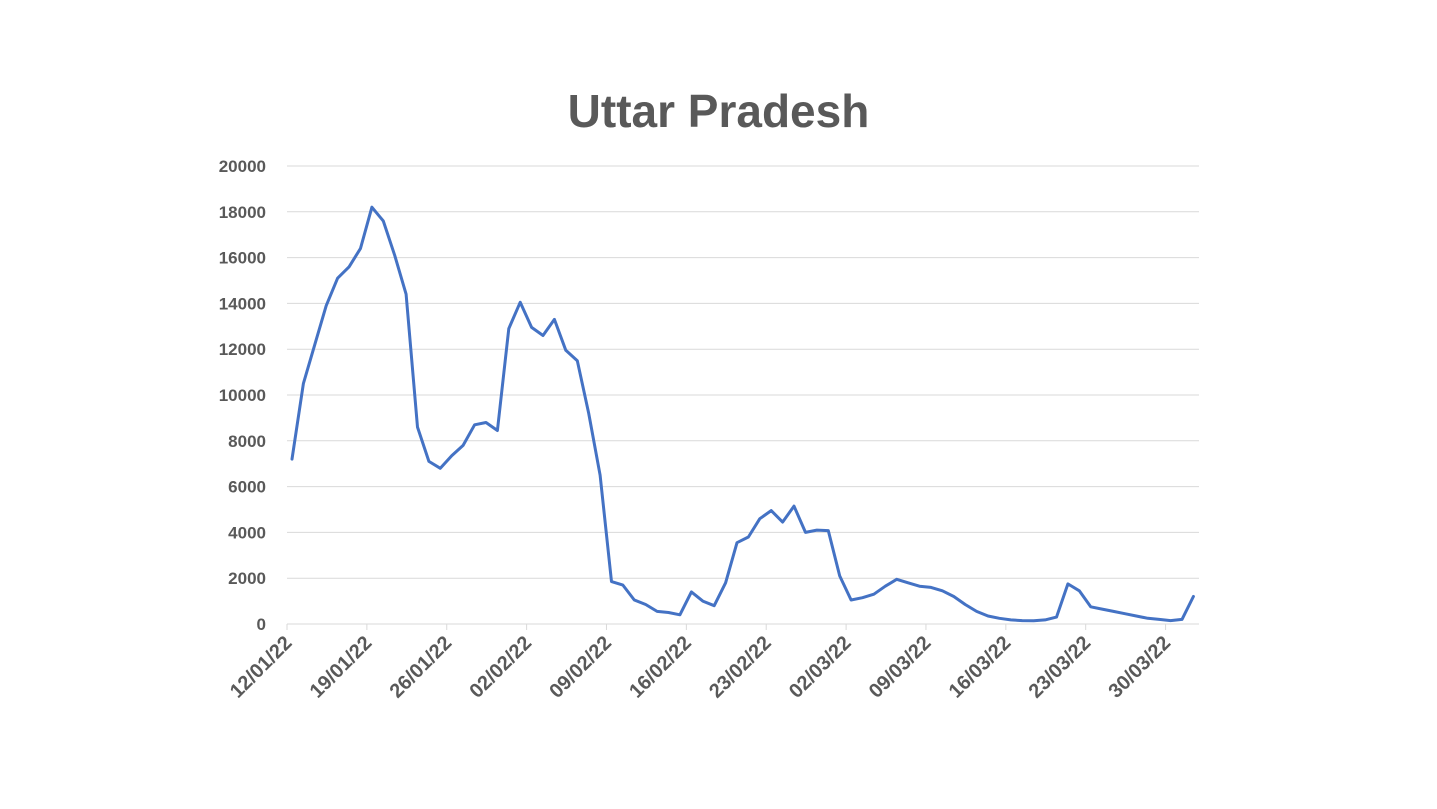 The height and width of the screenshot is (809, 1437). What do you see at coordinates (341, 667) in the screenshot?
I see `x-tick-label: 19/01/22` at bounding box center [341, 667].